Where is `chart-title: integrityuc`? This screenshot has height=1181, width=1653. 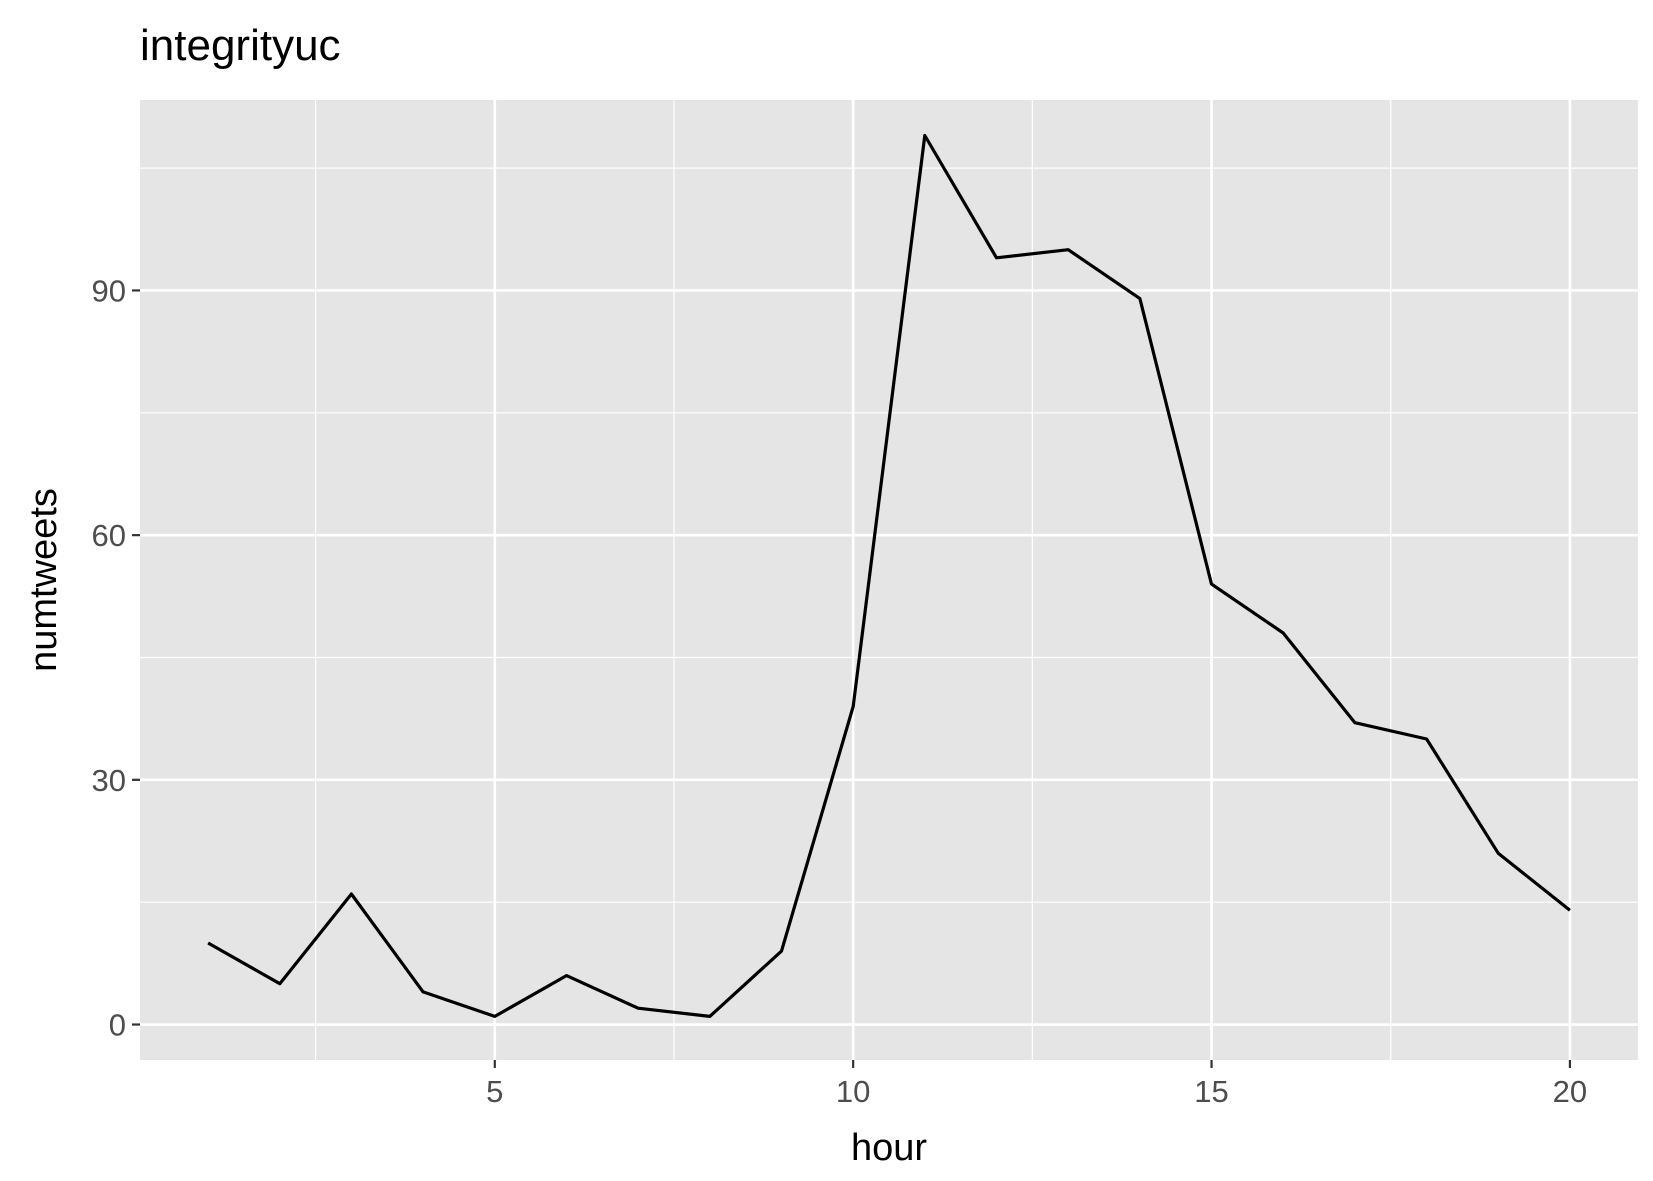
chart-title: integrityuc is located at coordinates (240, 45).